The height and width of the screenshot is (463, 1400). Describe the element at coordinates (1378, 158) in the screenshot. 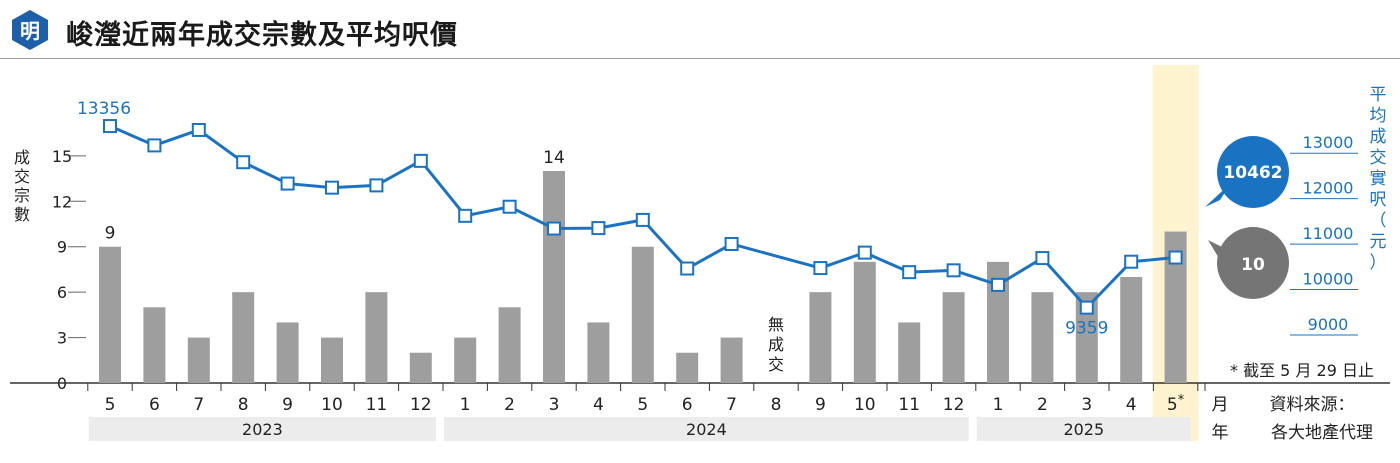

I see `line-axis-title-char: 交` at that location.